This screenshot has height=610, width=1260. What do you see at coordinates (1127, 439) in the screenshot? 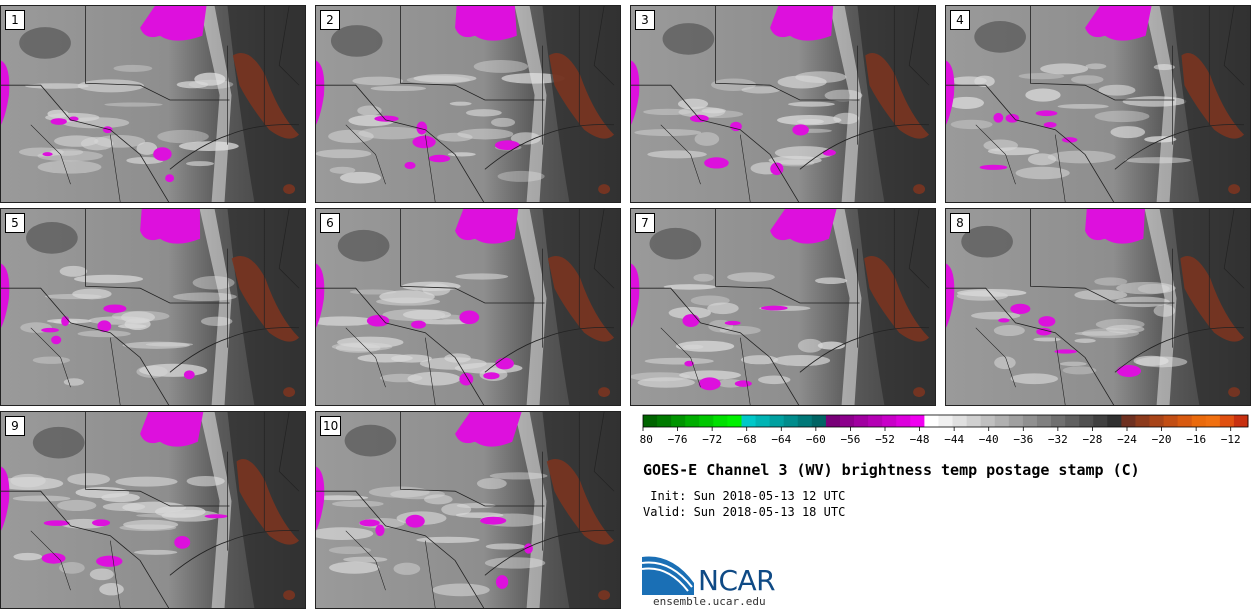
I see `colorbar-tick-label: −24` at bounding box center [1127, 439].